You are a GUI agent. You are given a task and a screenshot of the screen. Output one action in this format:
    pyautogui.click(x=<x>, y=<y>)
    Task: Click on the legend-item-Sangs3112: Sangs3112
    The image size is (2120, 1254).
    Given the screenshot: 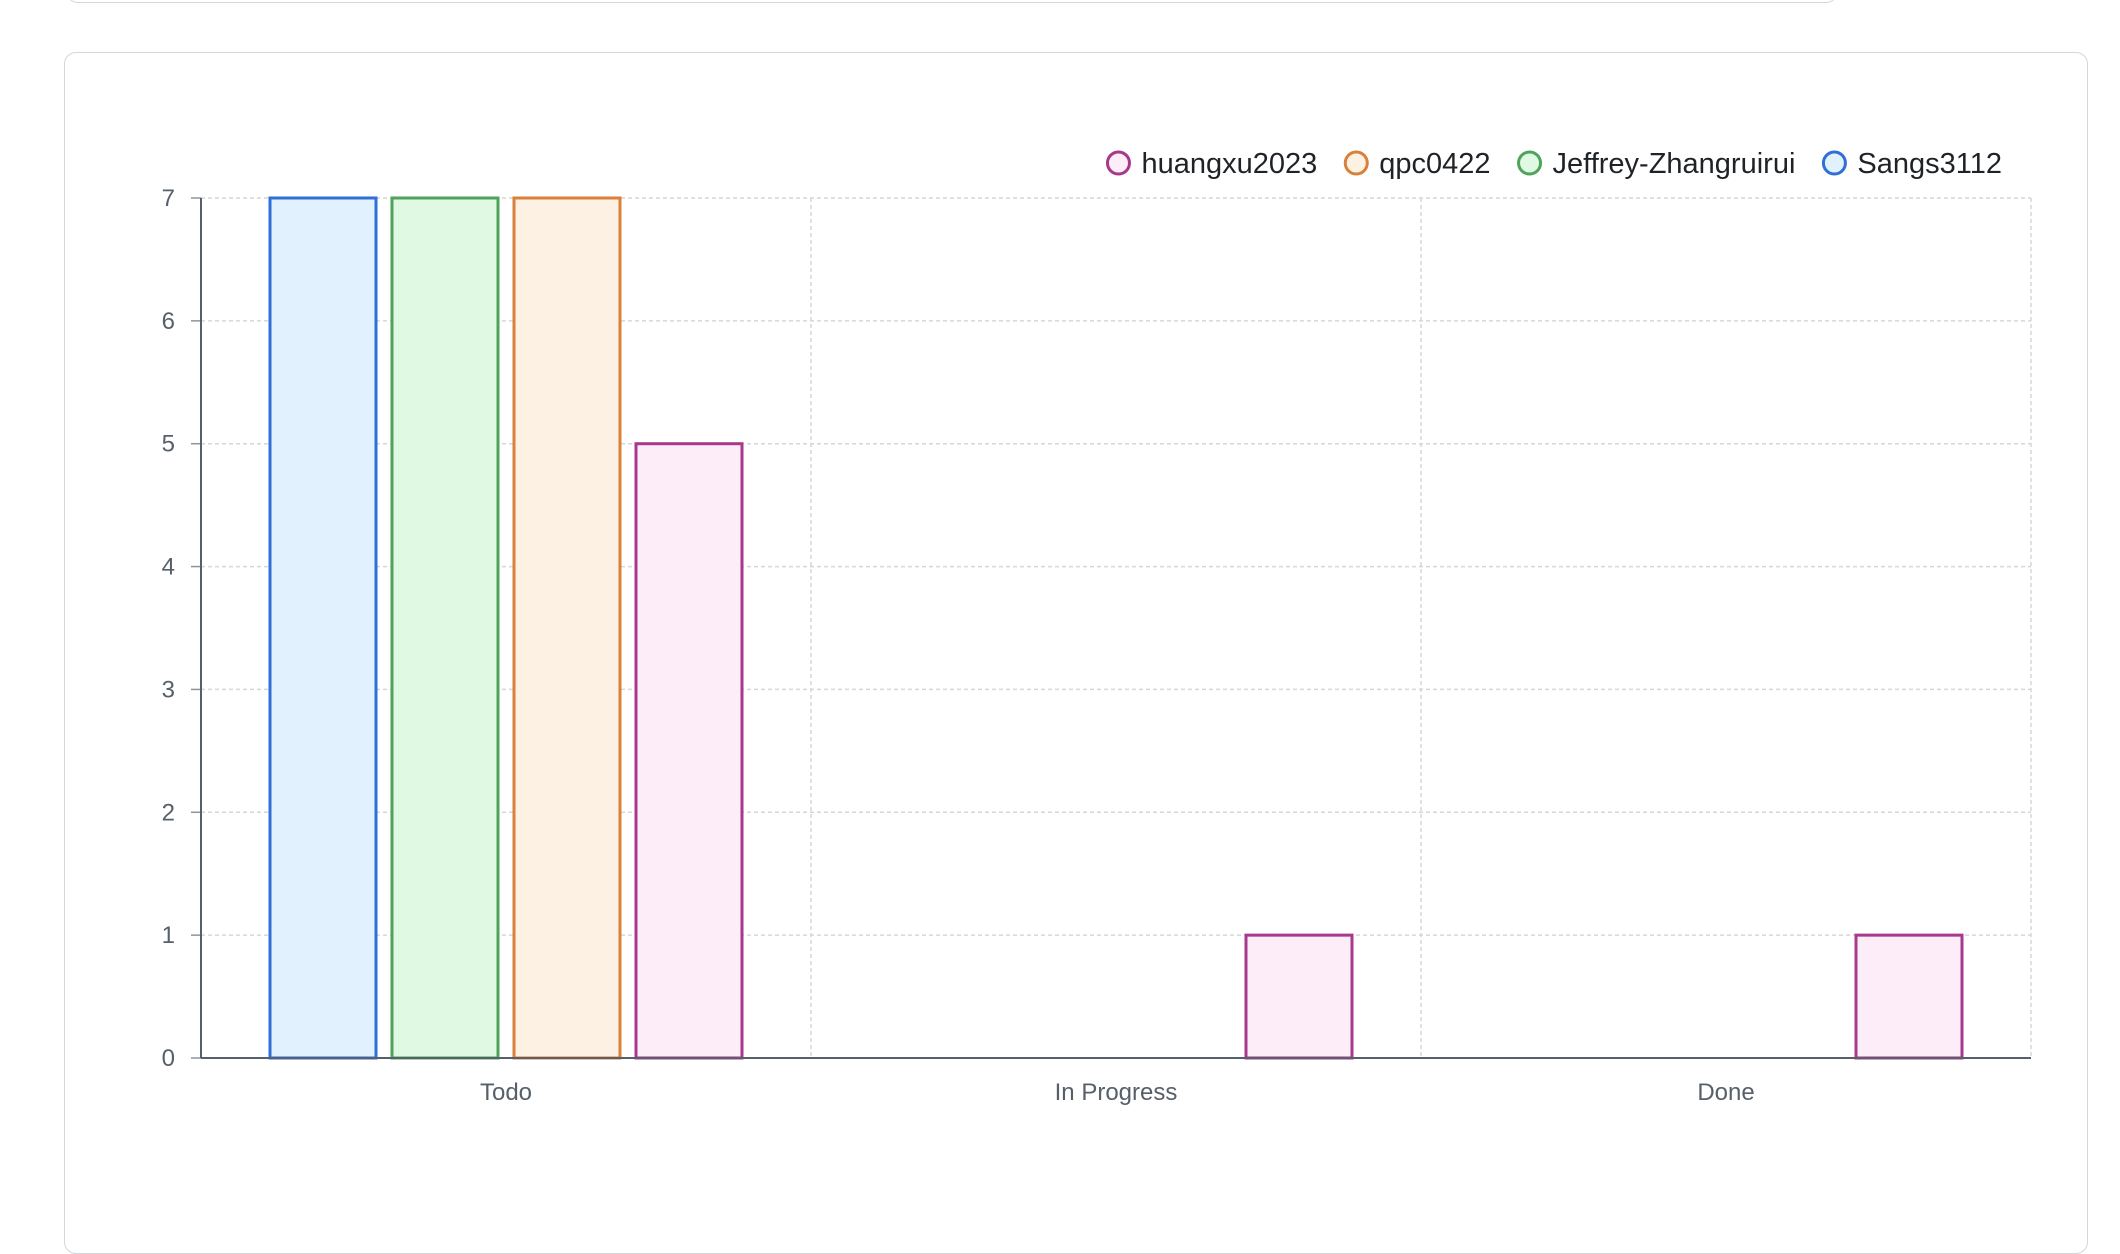 What is the action you would take?
    pyautogui.click(x=1911, y=164)
    